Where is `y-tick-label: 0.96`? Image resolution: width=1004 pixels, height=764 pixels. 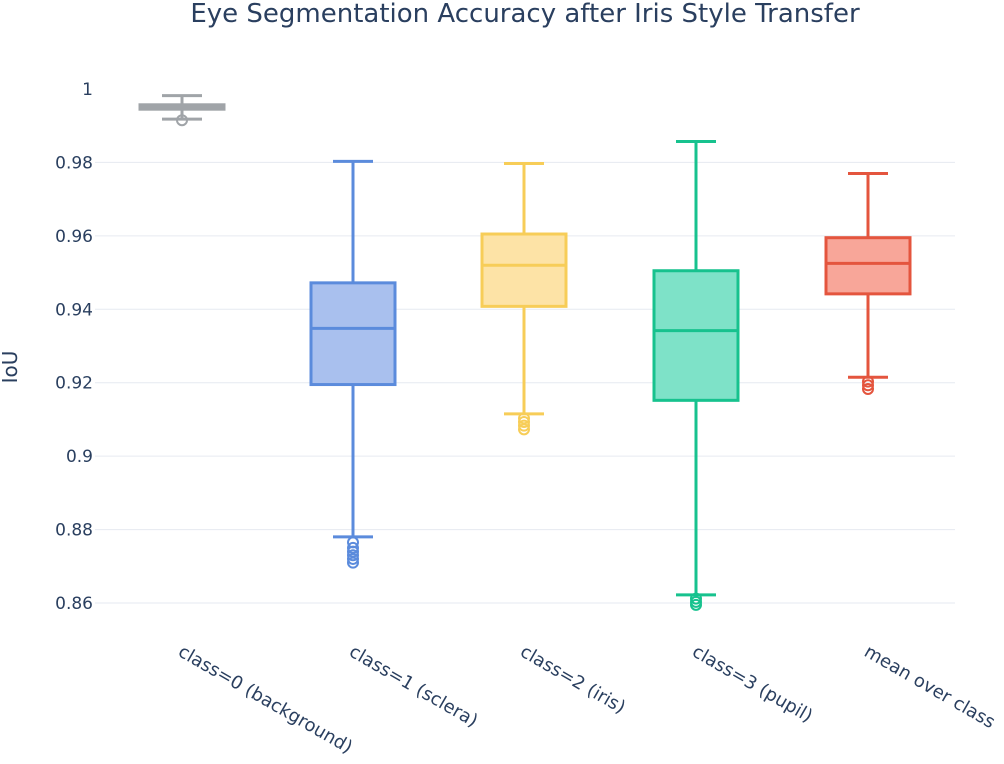 y-tick-label: 0.96 is located at coordinates (74, 237).